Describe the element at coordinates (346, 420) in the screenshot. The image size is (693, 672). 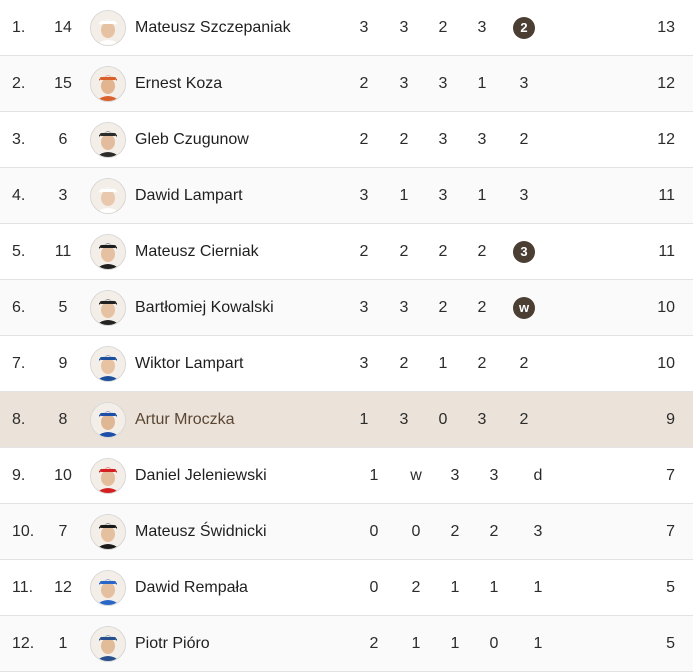
I see `table-row: 8. 8 Artur Mroczka 1 3 0 3 2 9` at that location.